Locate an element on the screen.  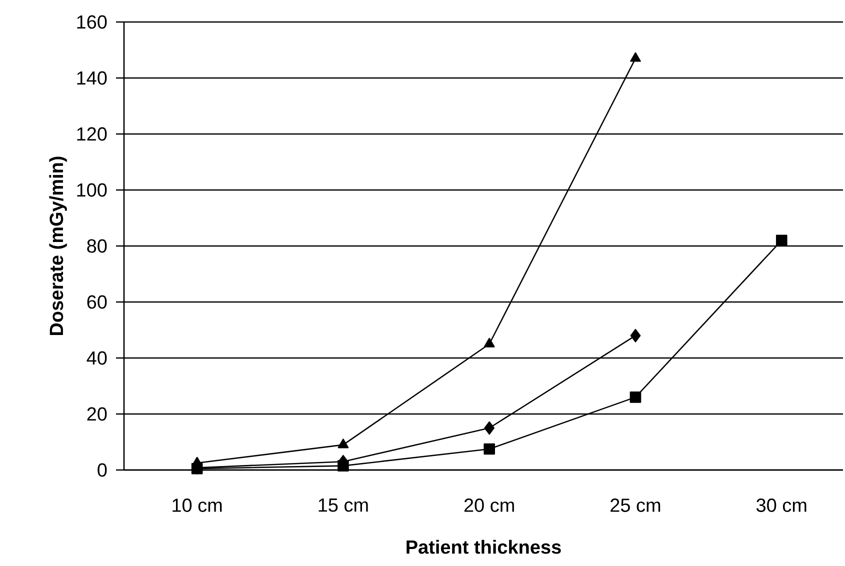
x-tick-label: 10 cm is located at coordinates (197, 505).